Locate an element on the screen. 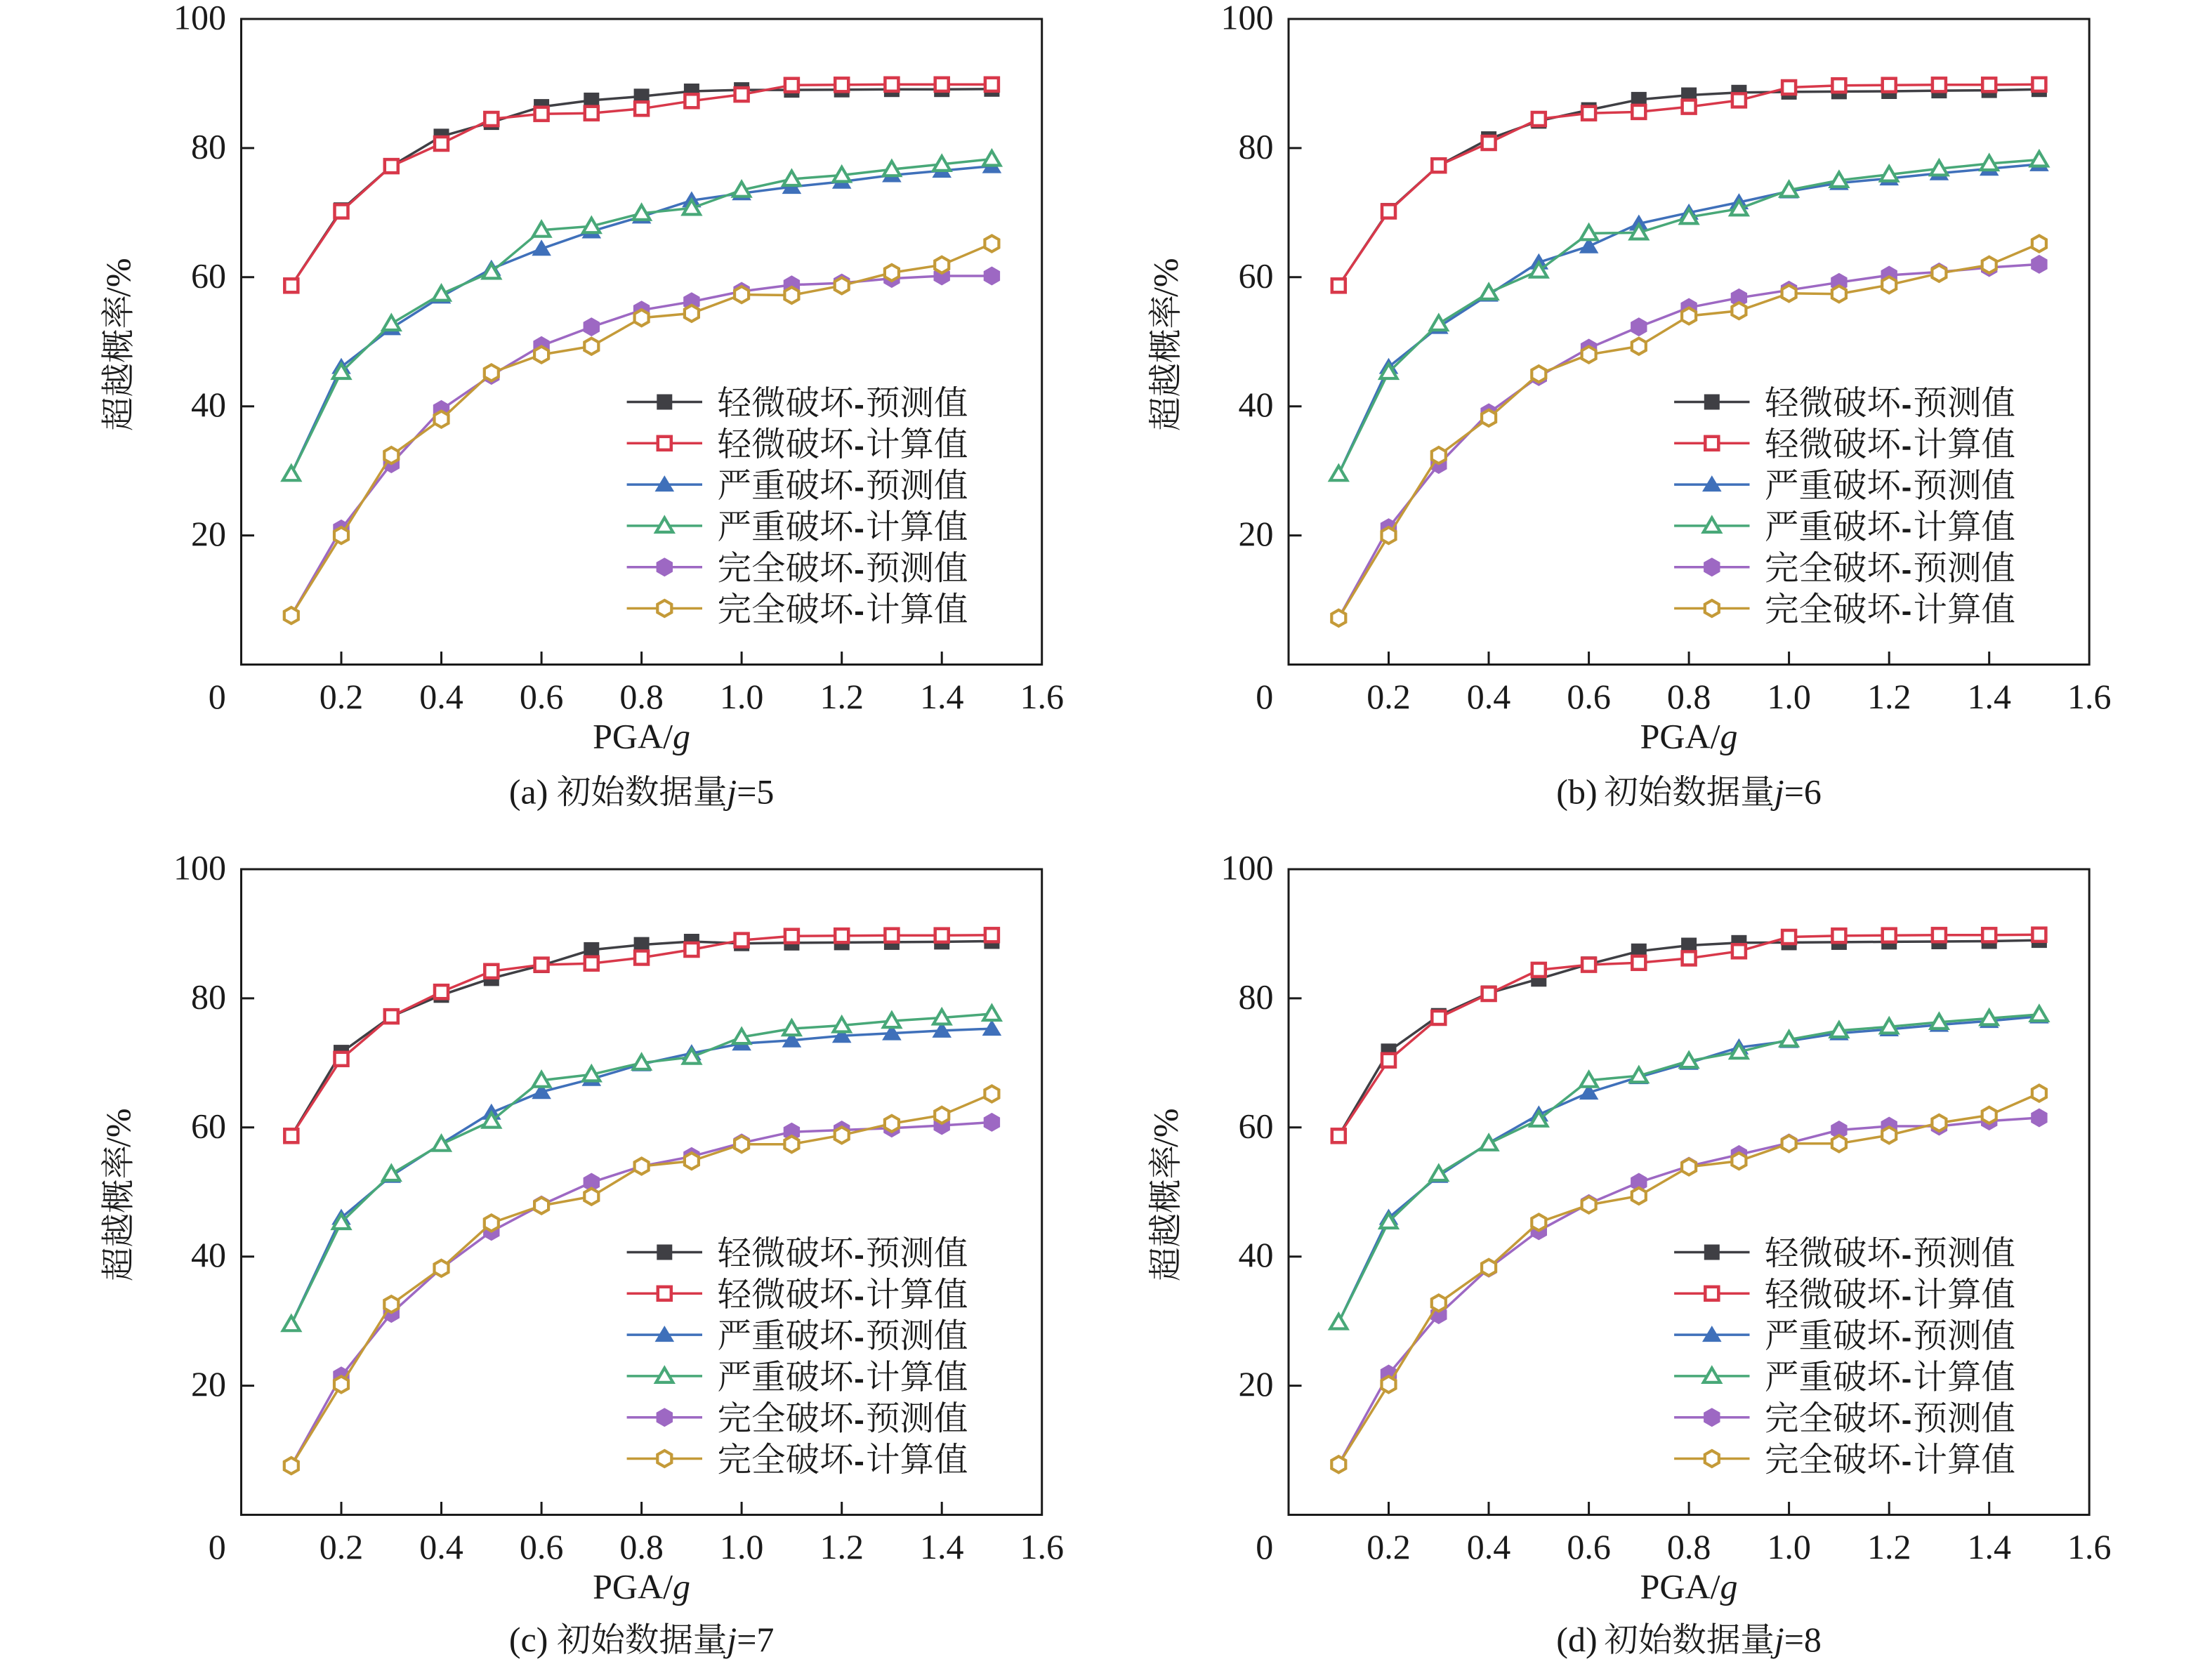 This screenshot has width=2212, height=1664. svg-text: (d) is located at coordinates (1576, 1640).